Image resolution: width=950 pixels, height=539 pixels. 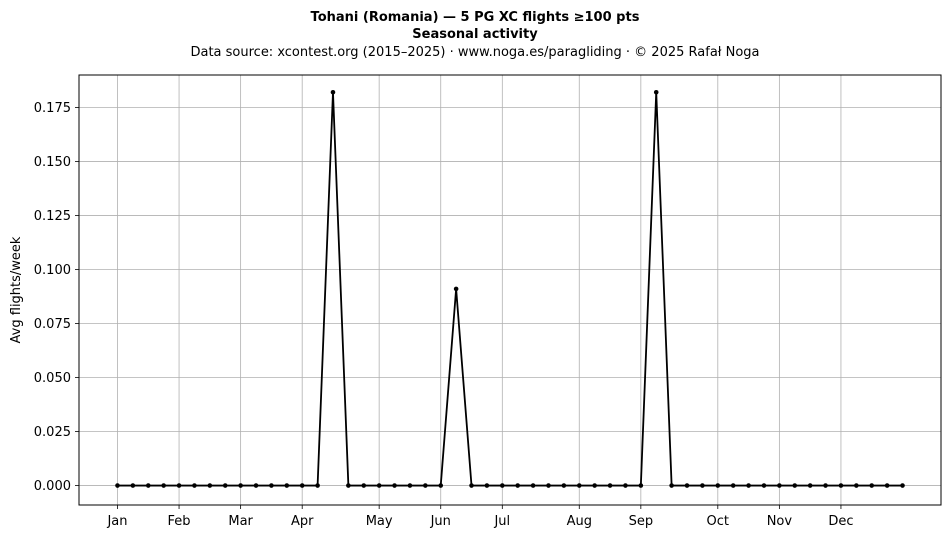 What do you see at coordinates (480, 517) in the screenshot?
I see `x-axis: Jan Feb Mar Apr May Jun Jul Aug Sep Oct Nov Dec` at bounding box center [480, 517].